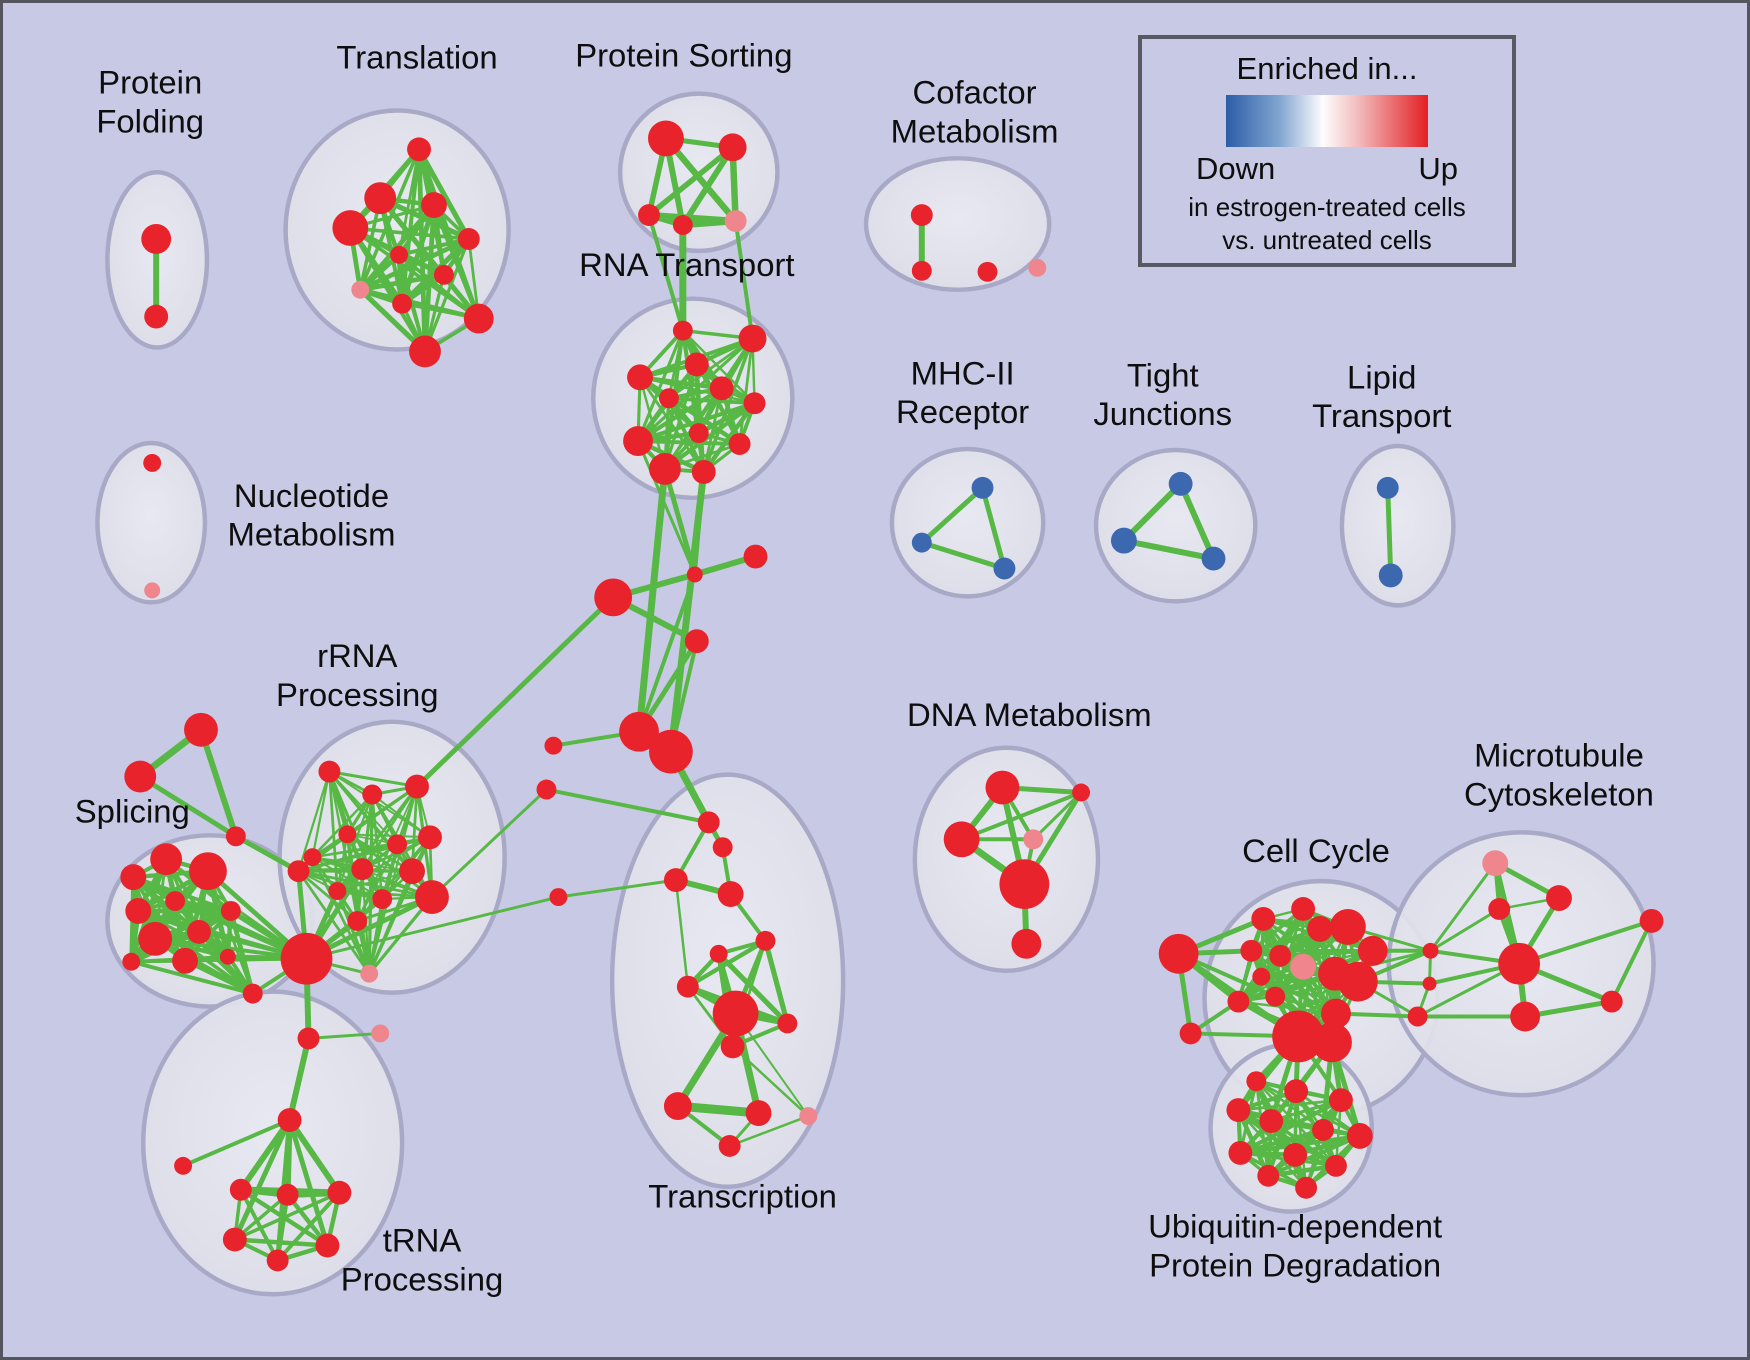 This screenshot has height=1360, width=1750. I want to click on node-ub11, so click(1268, 1175).